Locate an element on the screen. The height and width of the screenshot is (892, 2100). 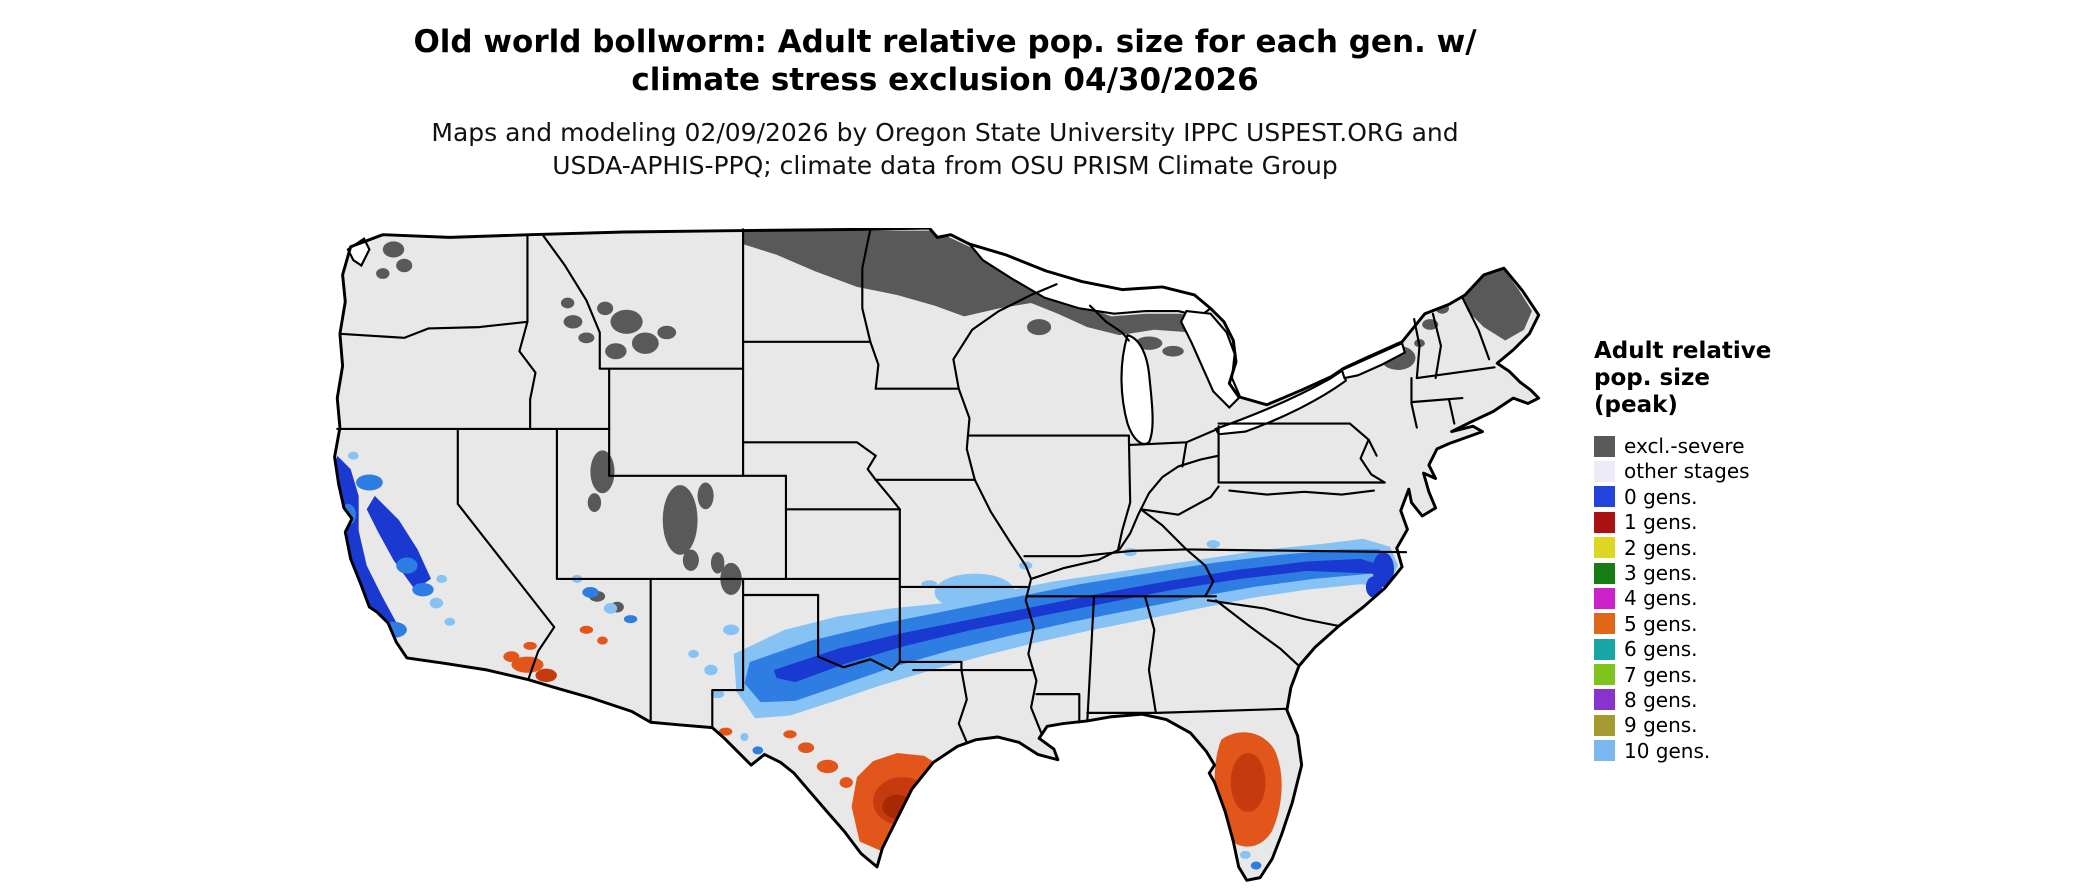
legend-item-label: 2 gens. is located at coordinates (1661, 547).